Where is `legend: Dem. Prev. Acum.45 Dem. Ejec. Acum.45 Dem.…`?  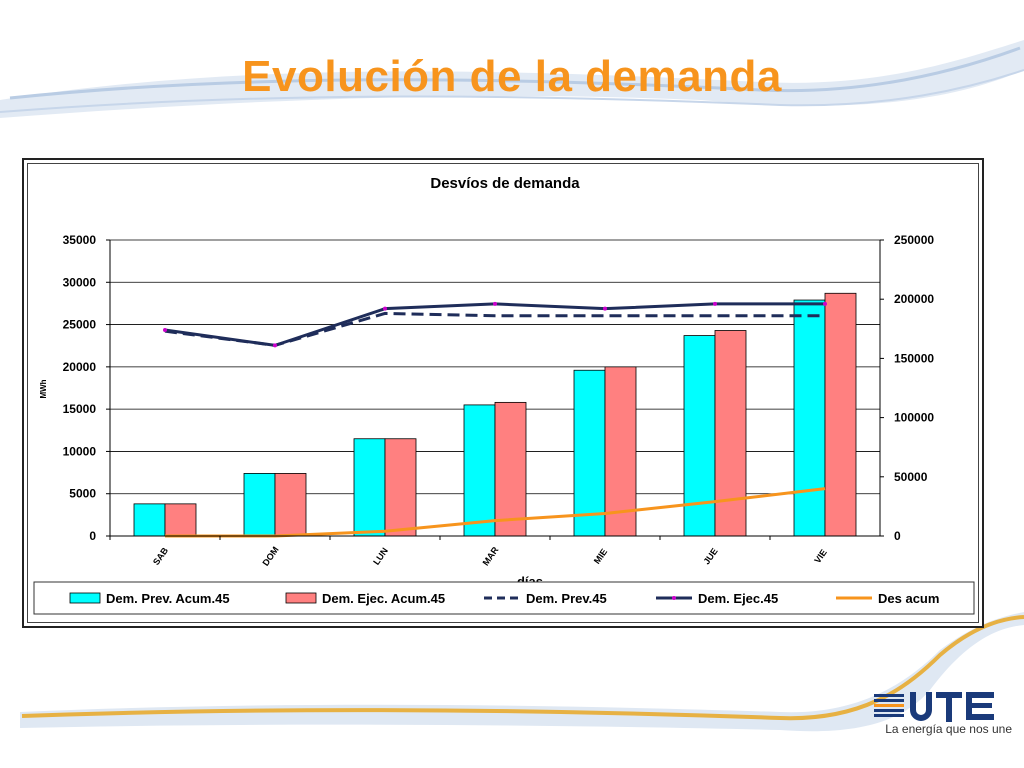
legend: Dem. Prev. Acum.45 Dem. Ejec. Acum.45 Dem.… is located at coordinates (504, 598).